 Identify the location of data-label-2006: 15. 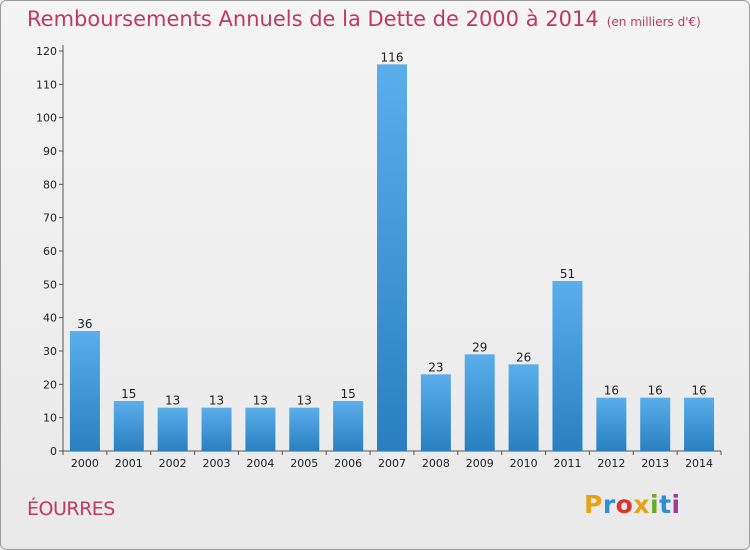
(347, 394).